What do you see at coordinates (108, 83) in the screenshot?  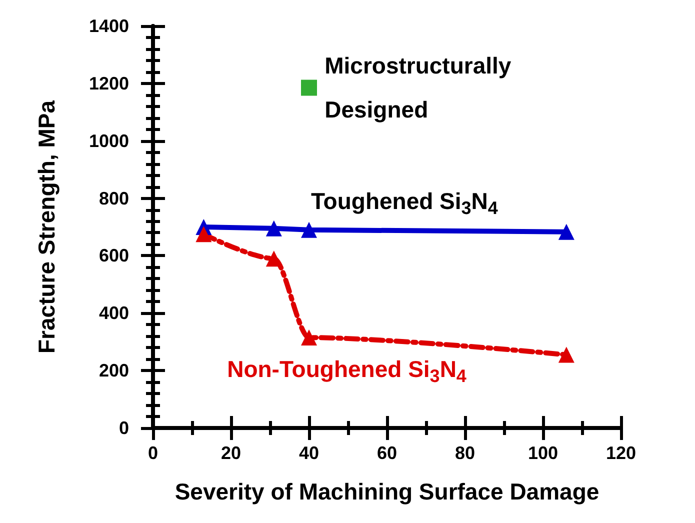 I see `y-tick-label: 1200` at bounding box center [108, 83].